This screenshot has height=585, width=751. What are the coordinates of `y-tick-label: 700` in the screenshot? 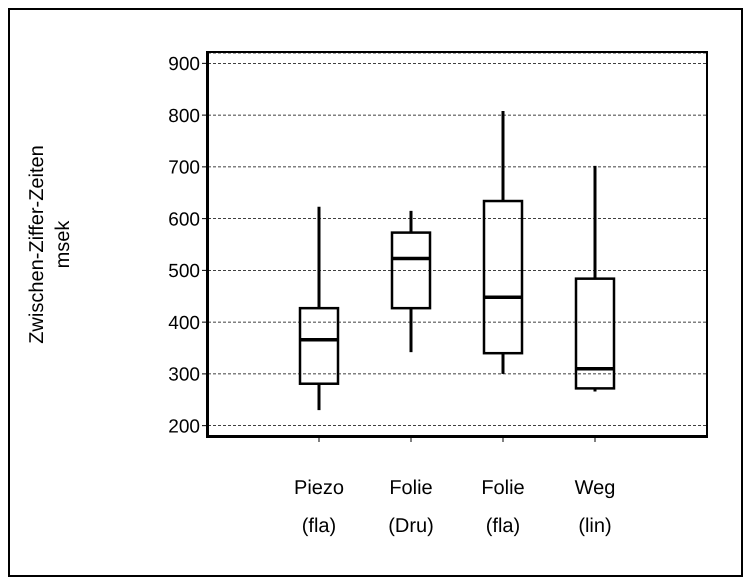 It's located at (184, 168).